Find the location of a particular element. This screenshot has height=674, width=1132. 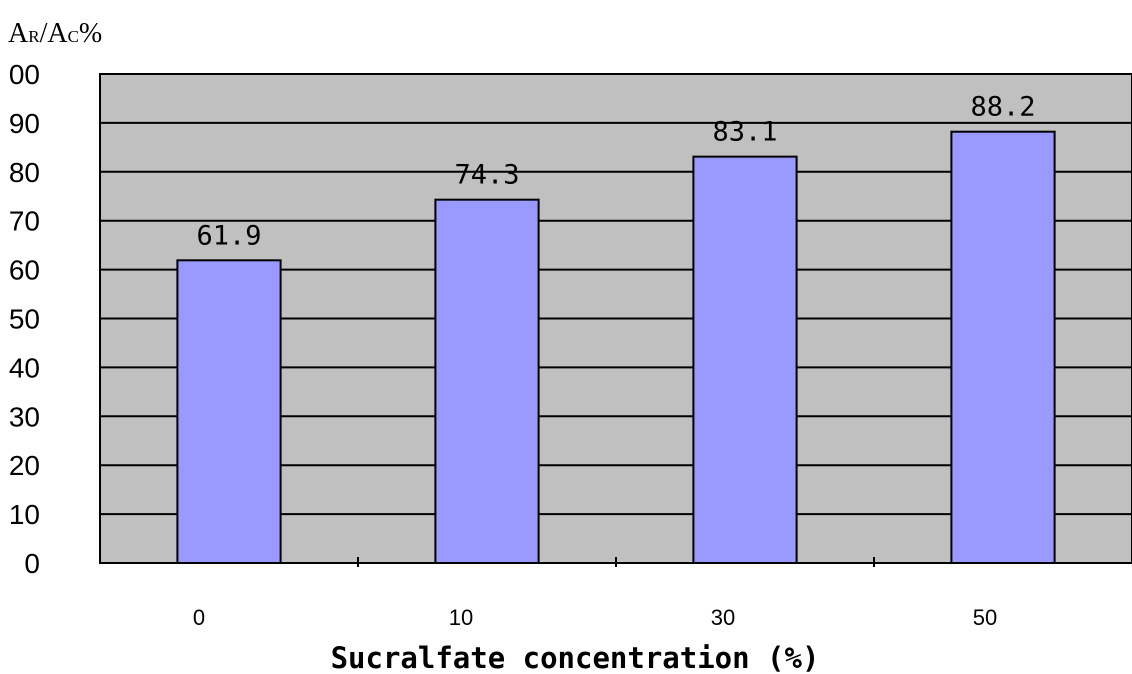

x-tick-labels: 0 10 30 50 is located at coordinates (595, 617).